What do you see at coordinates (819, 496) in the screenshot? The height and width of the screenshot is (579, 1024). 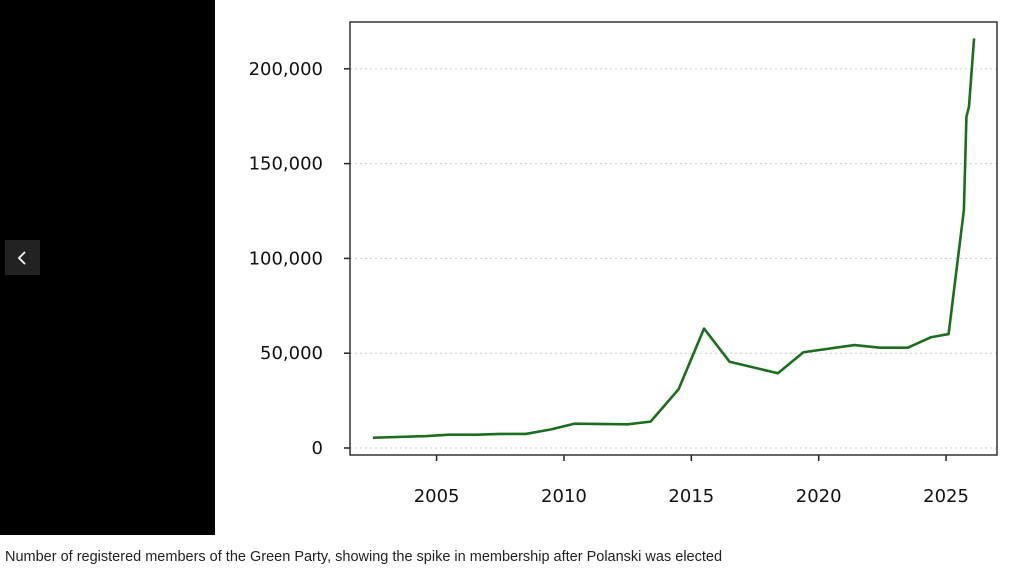 I see `x-tick-label: 2020` at bounding box center [819, 496].